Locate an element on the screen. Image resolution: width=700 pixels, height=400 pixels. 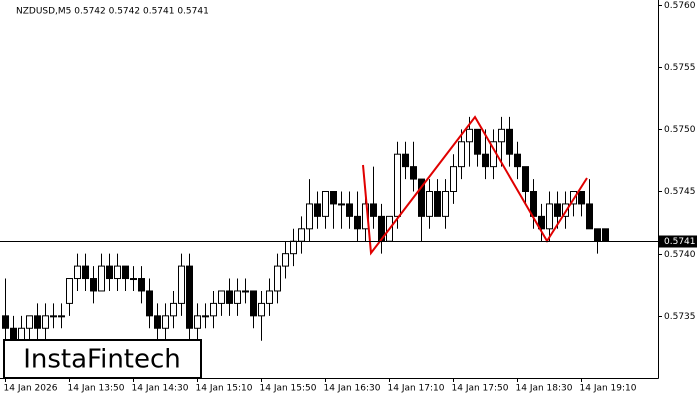
y-tick-label: 0.5760 is located at coordinates (680, 6).